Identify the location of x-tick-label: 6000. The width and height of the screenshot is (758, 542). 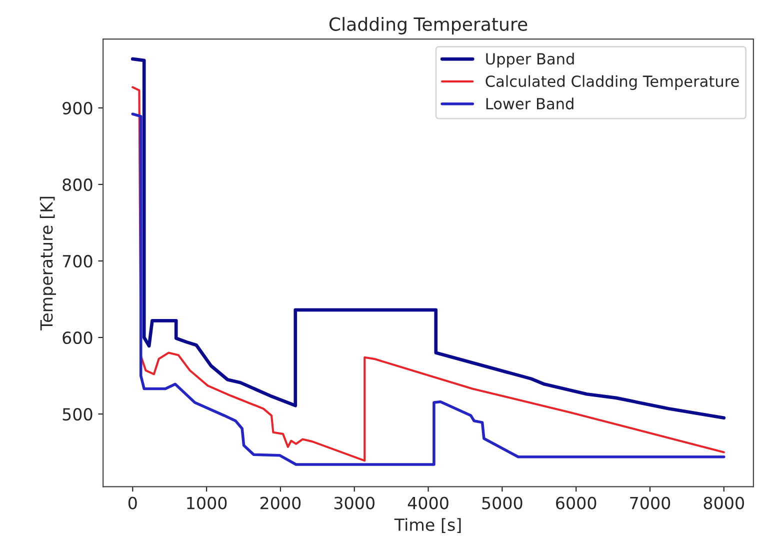
(576, 503).